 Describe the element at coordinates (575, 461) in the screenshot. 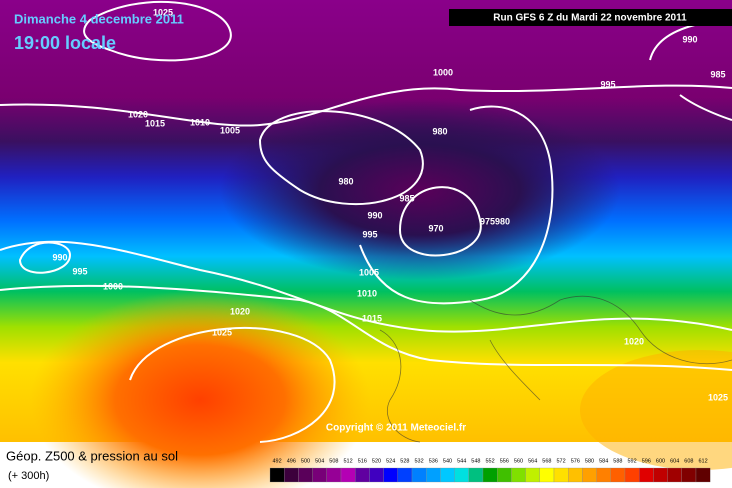

I see `scale-label: 576` at that location.